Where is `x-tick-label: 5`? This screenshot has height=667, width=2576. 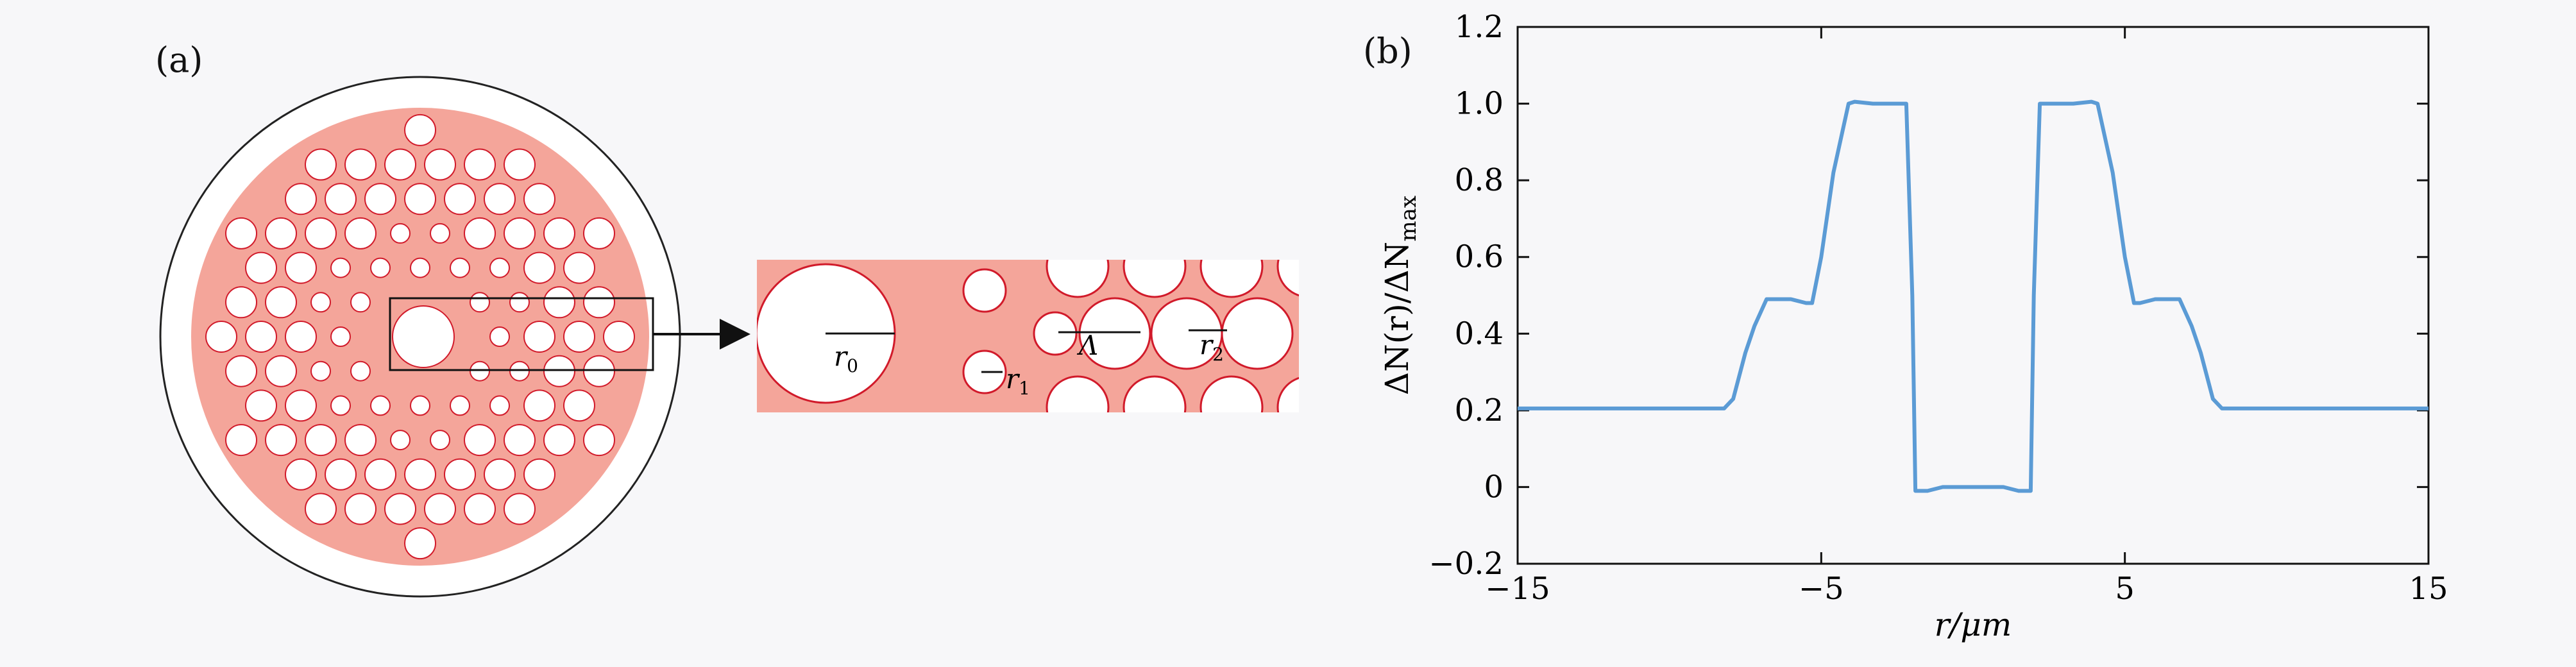 x-tick-label: 5 is located at coordinates (2125, 589).